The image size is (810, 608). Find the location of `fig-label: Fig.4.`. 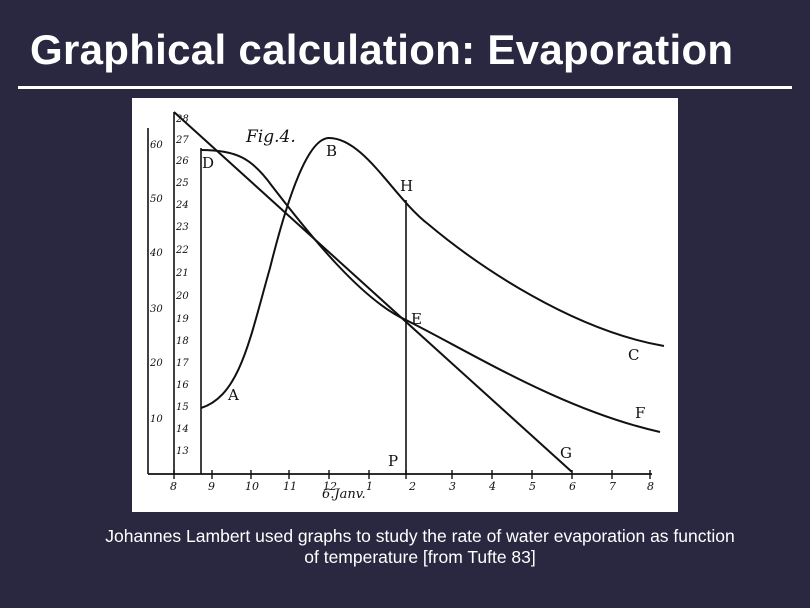

fig-label: Fig.4. is located at coordinates (270, 137).